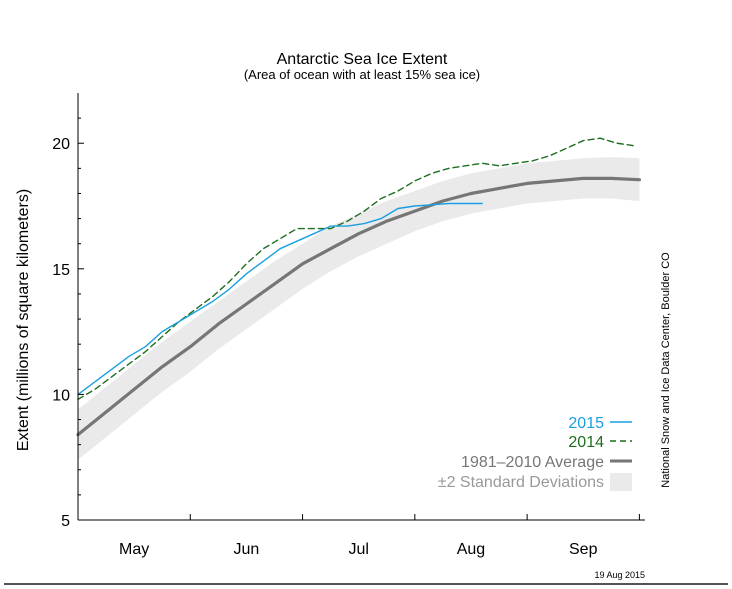 This screenshot has height=589, width=732. Describe the element at coordinates (619, 575) in the screenshot. I see `date-stamp: 19 Aug 2015` at that location.